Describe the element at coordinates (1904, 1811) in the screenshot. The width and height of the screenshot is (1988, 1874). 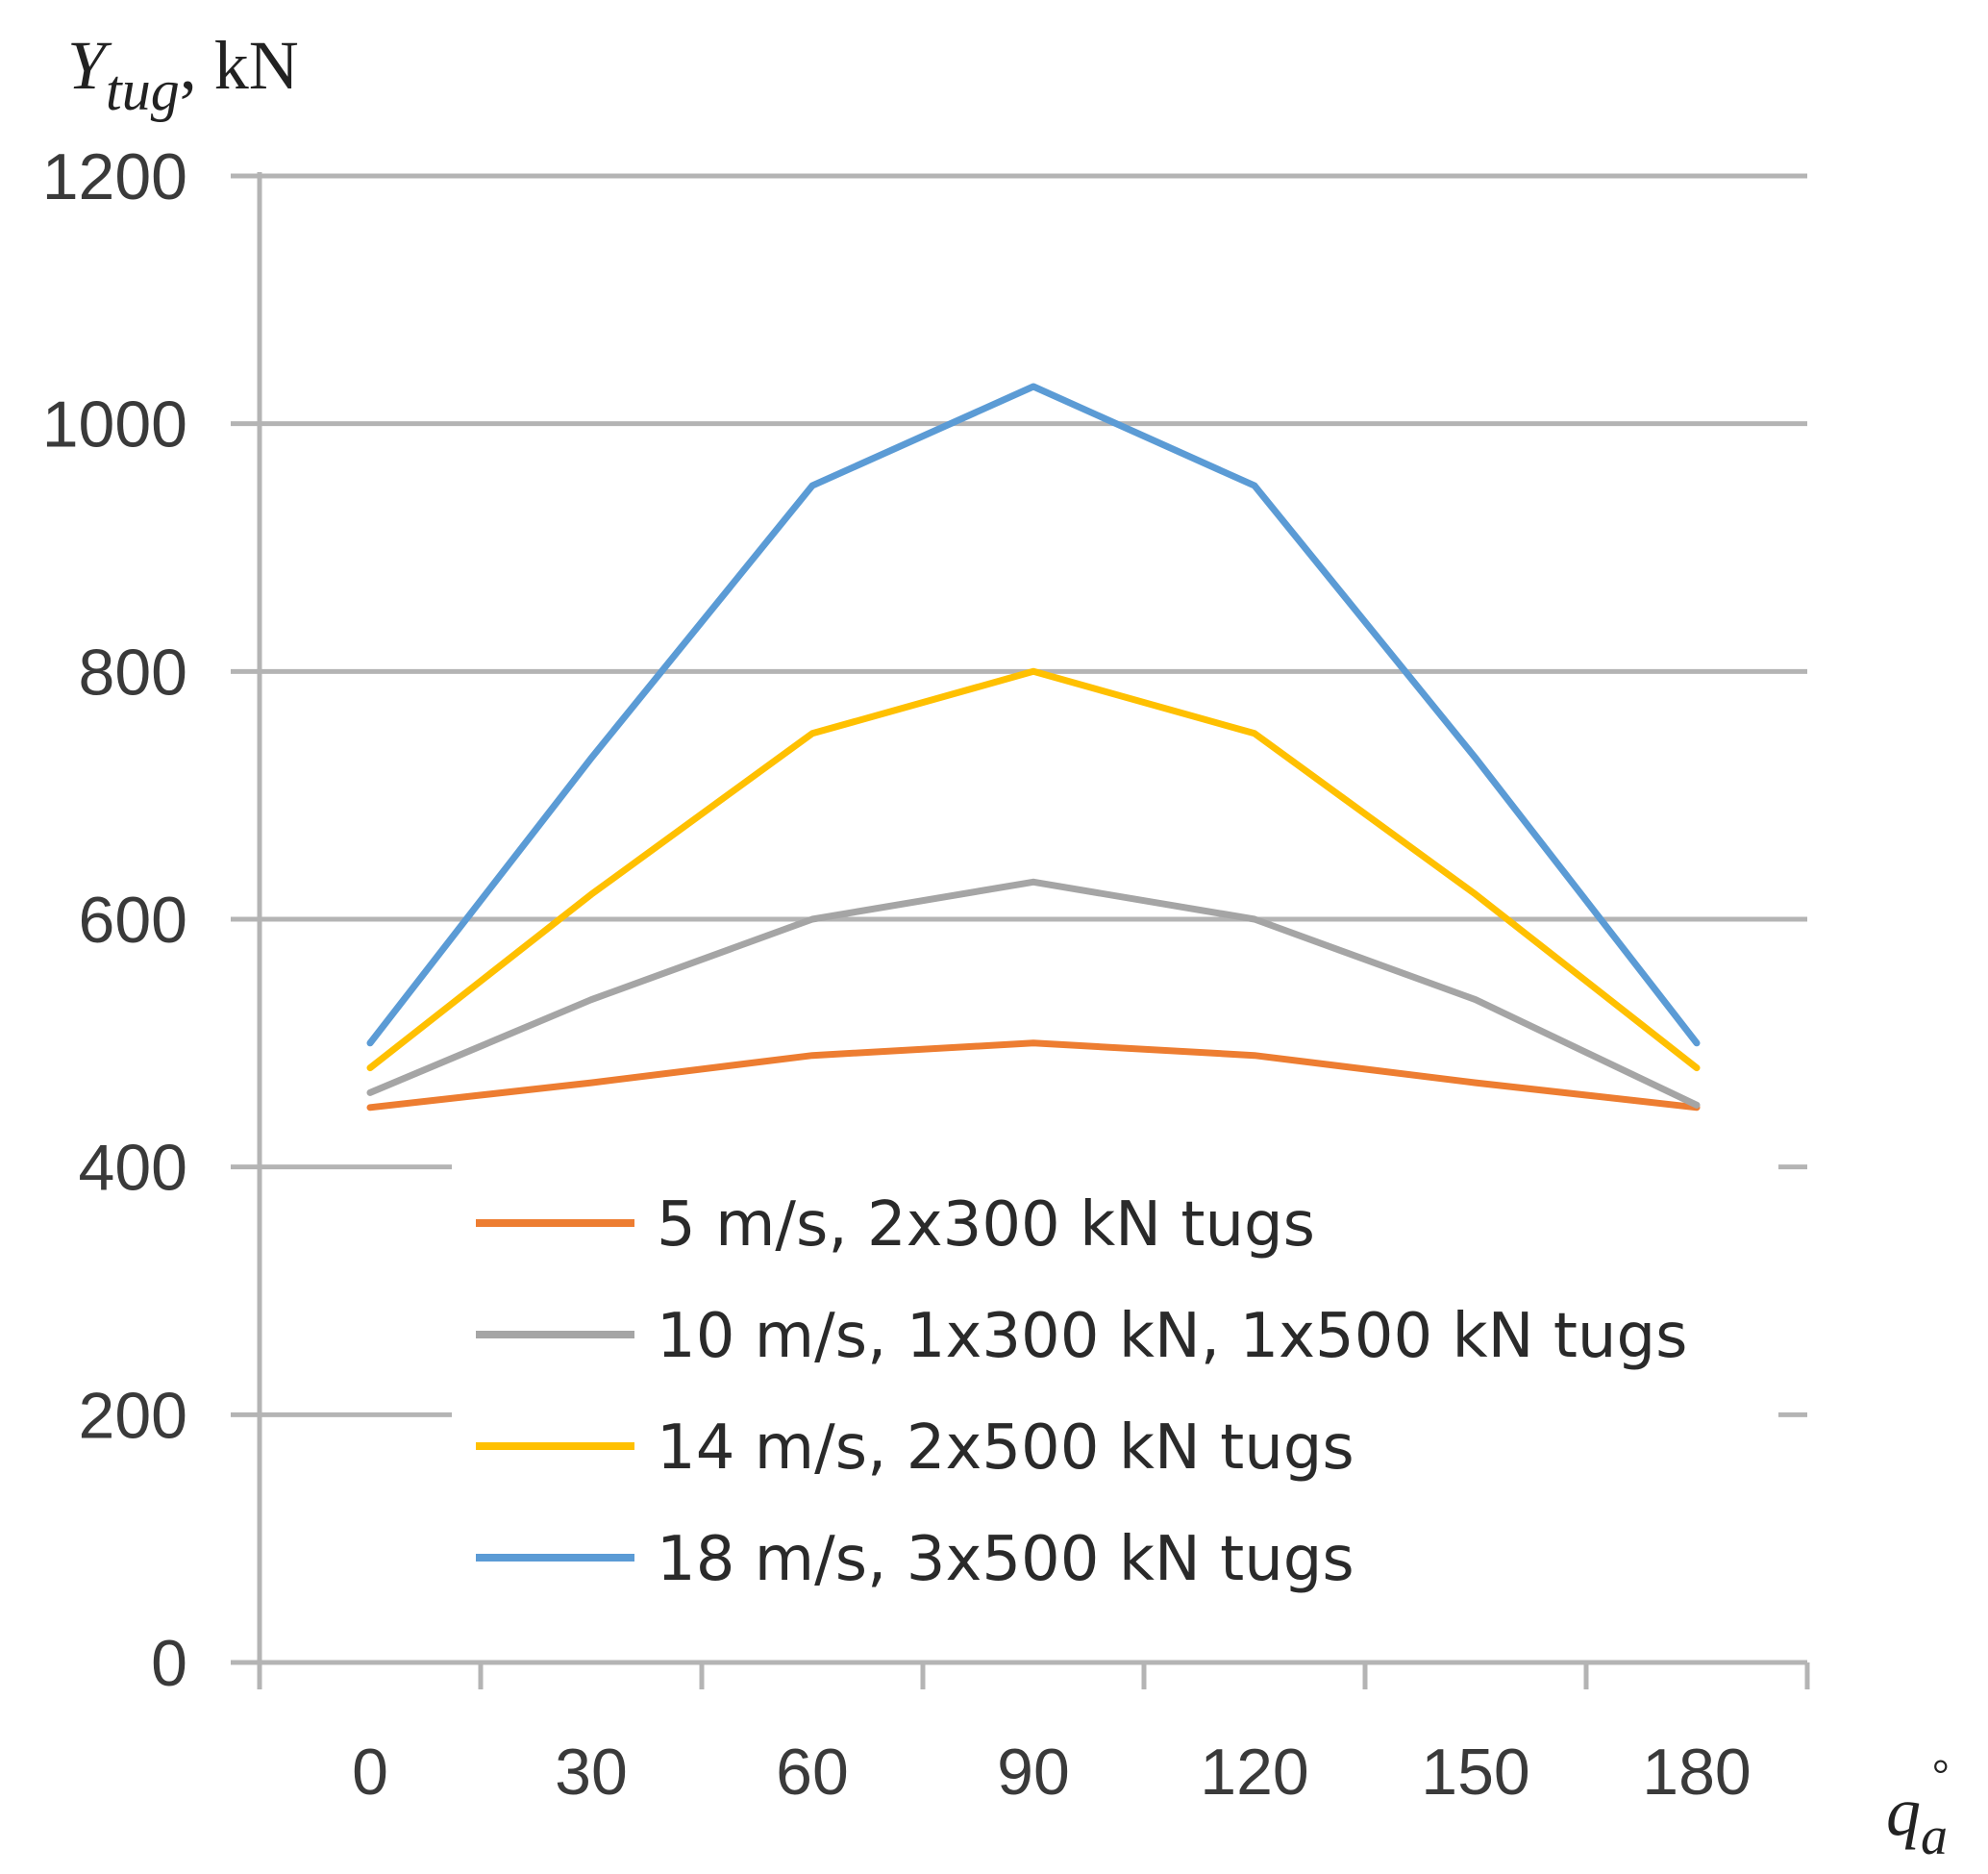
I see `x-axis-symbol: q` at that location.